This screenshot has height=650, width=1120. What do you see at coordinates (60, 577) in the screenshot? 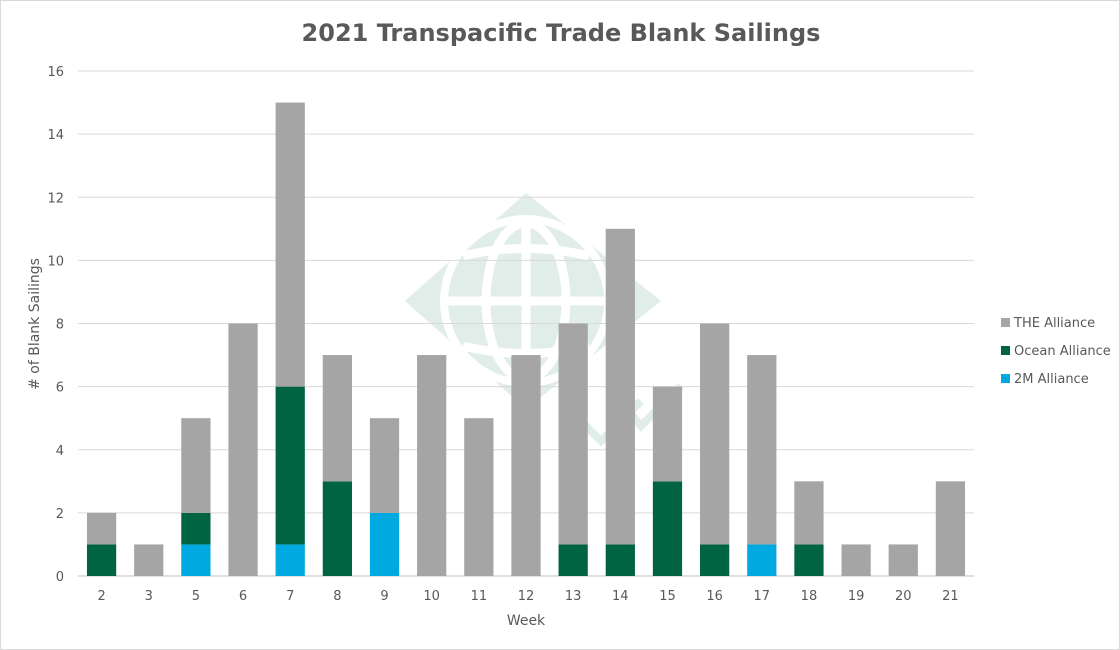
I see `y-tick-label: 0` at bounding box center [60, 577].